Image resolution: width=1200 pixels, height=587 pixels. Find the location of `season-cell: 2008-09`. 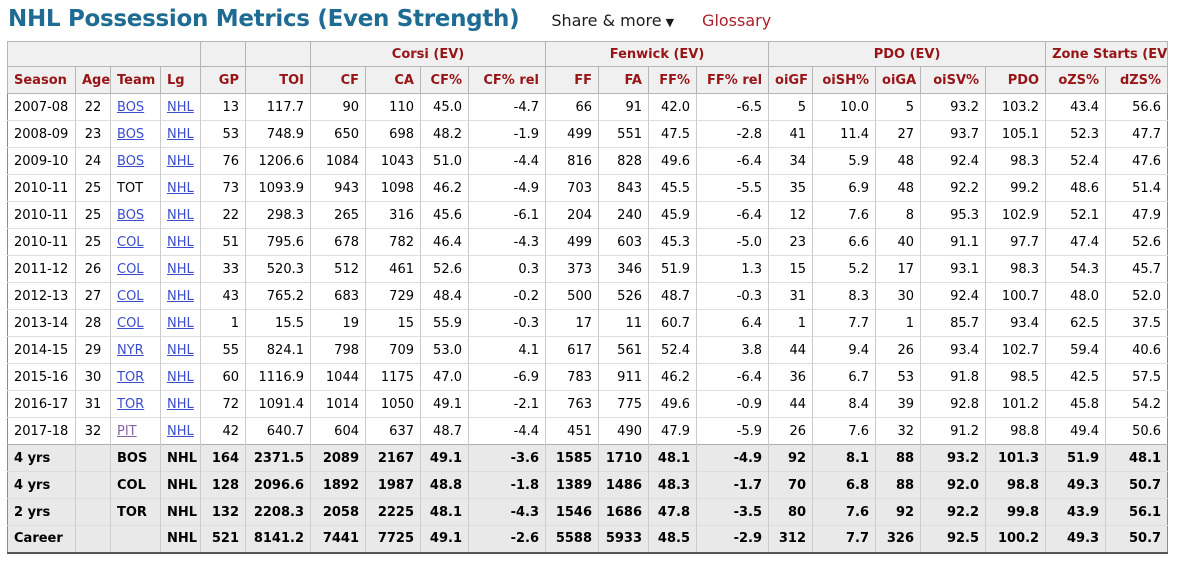

season-cell: 2008-09 is located at coordinates (41, 134).